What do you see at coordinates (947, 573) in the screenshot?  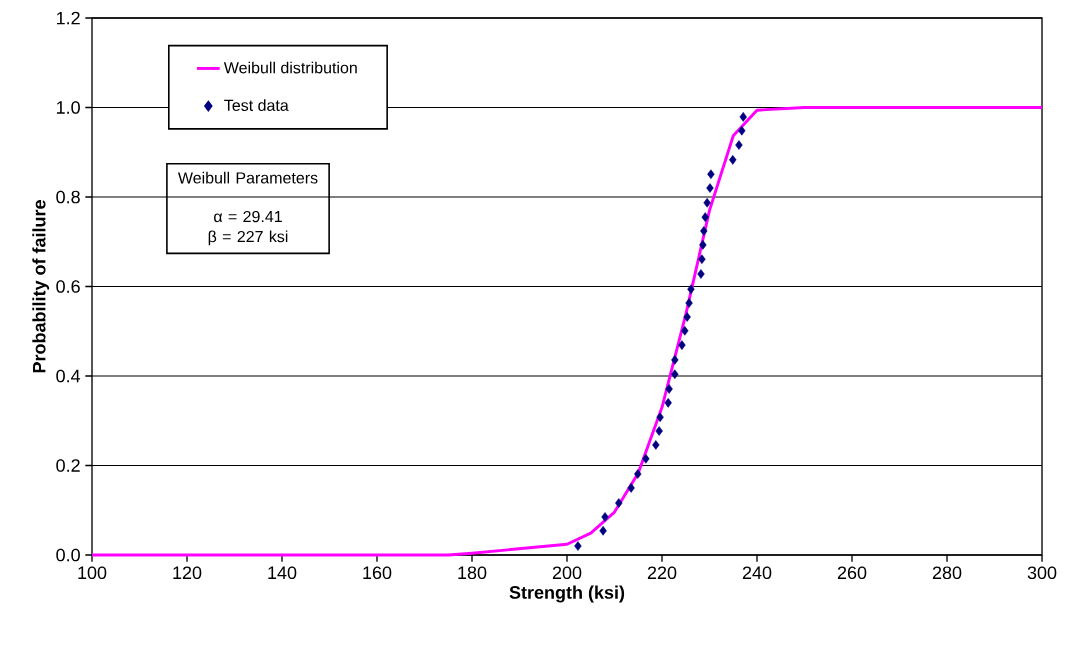 I see `x-tick-label: 280` at bounding box center [947, 573].